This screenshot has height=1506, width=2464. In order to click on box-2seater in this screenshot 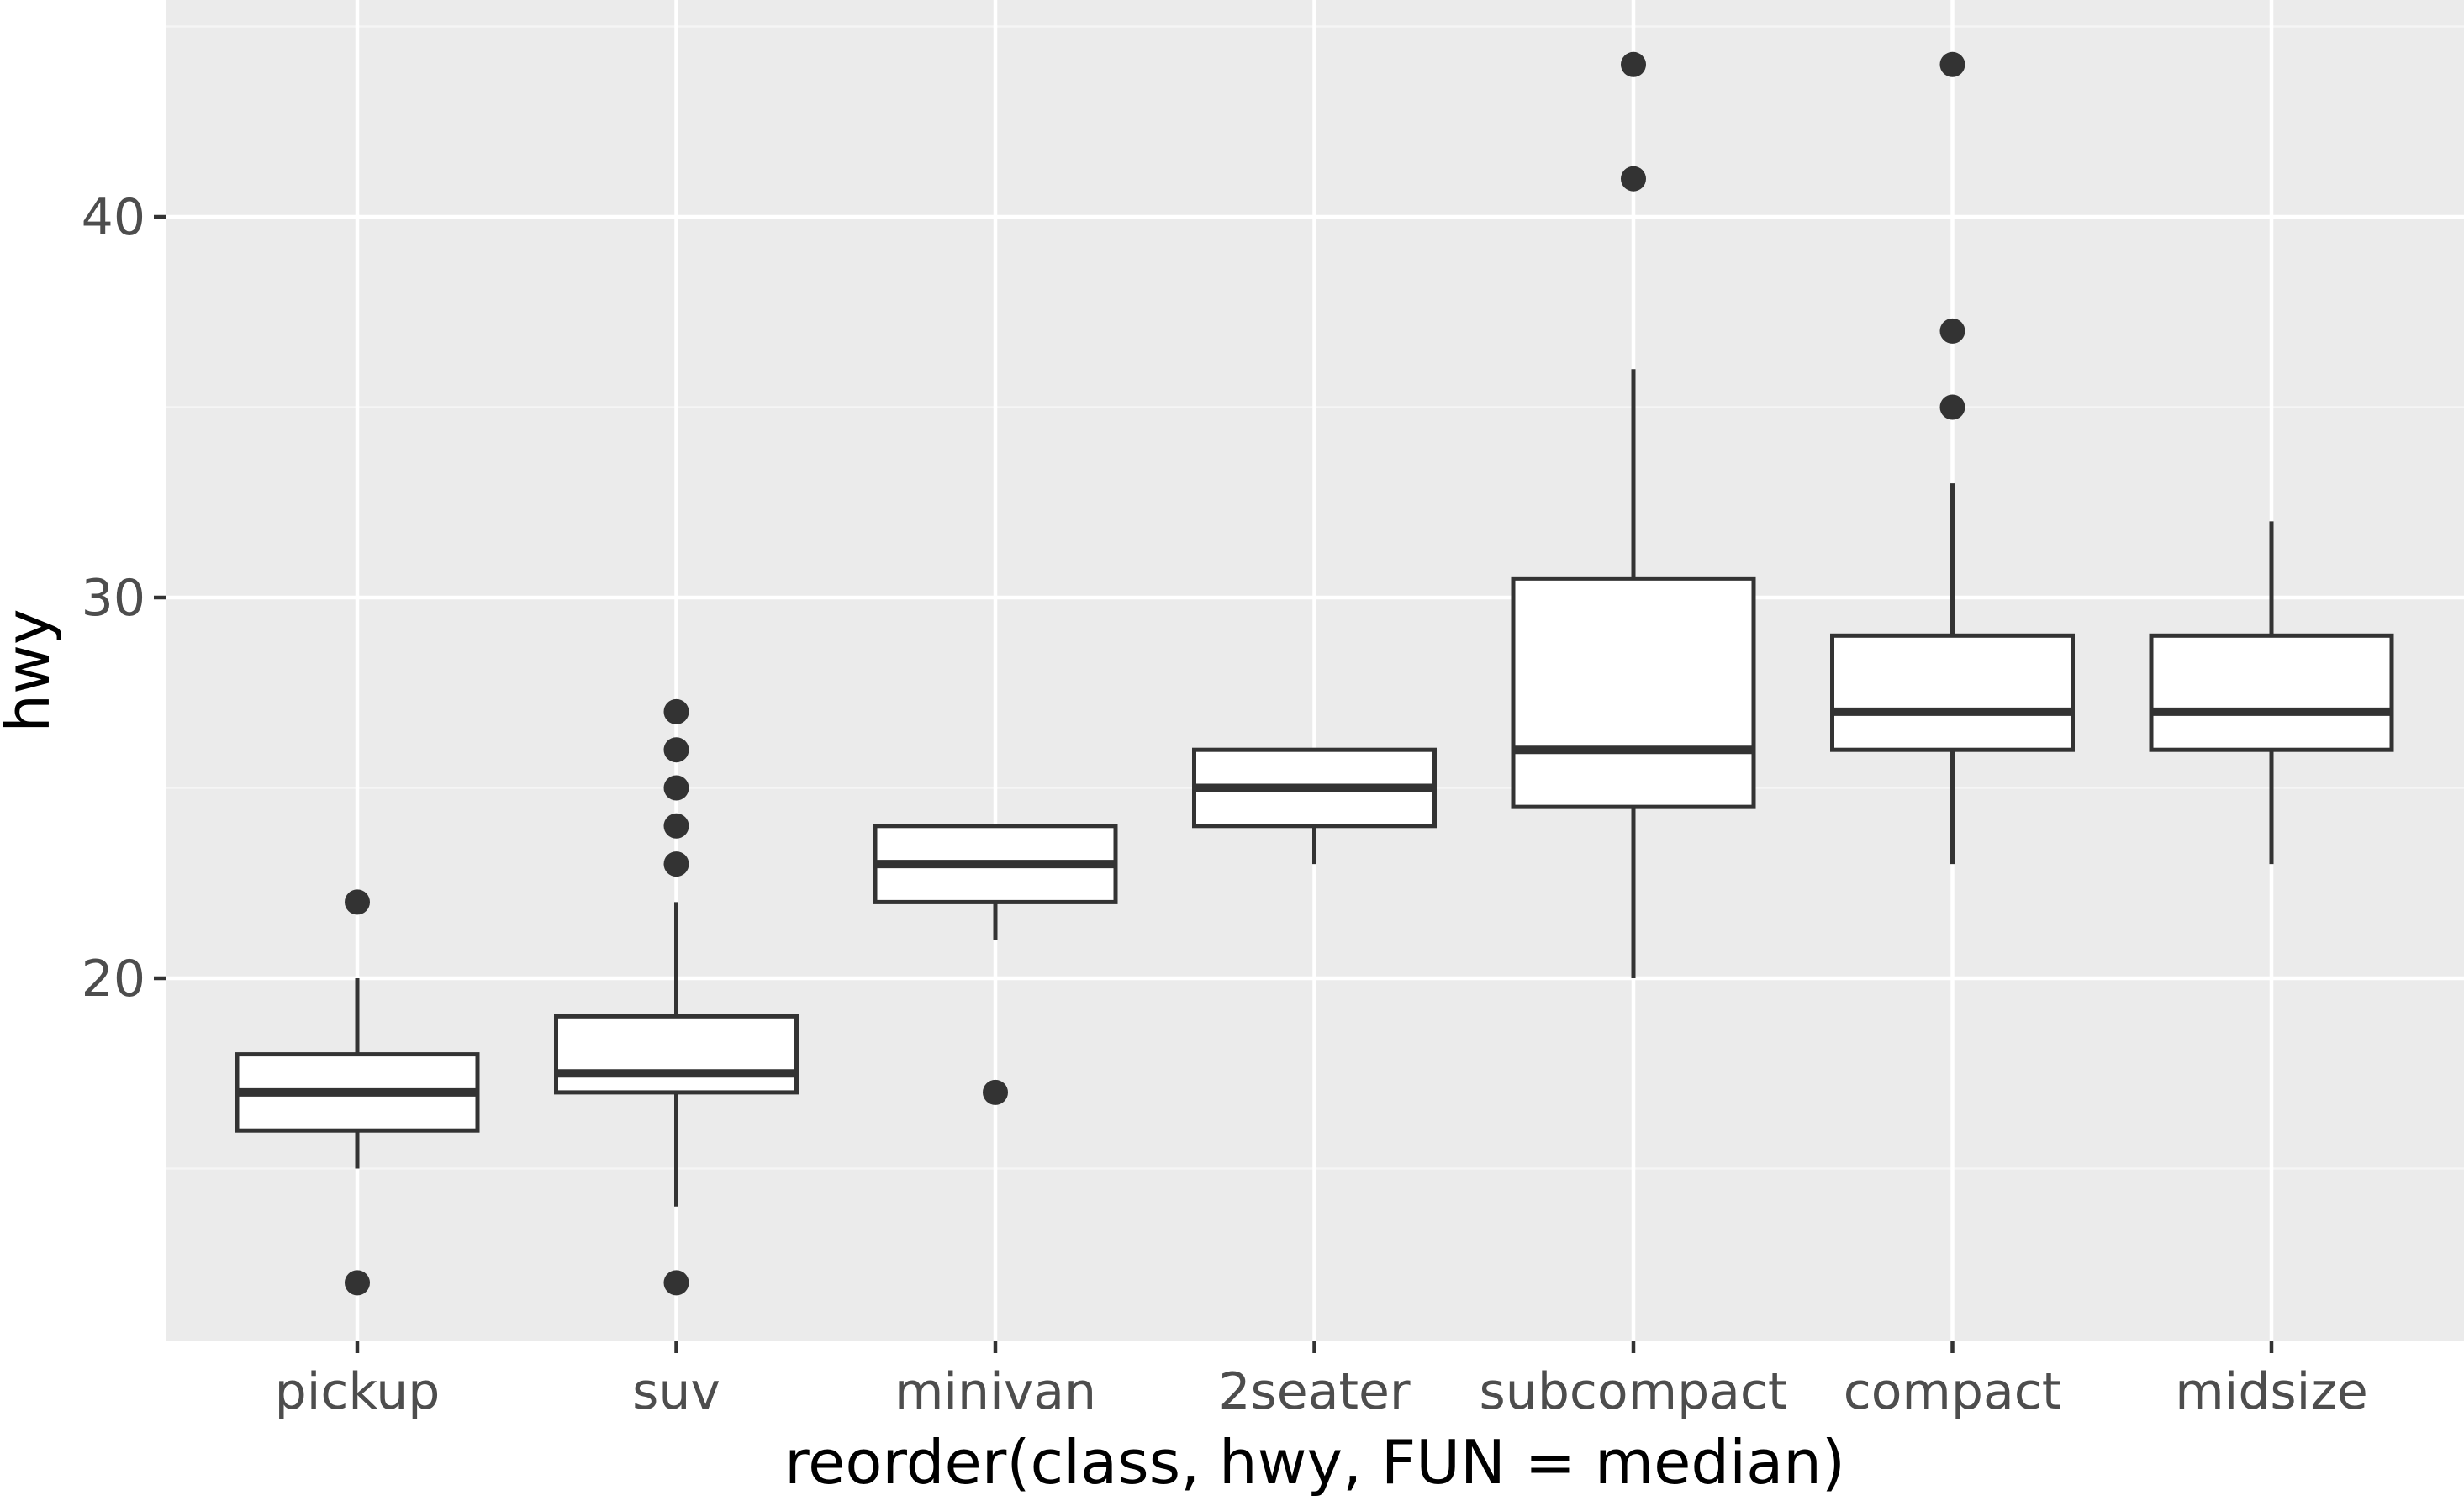, I will do `click(1314, 806)`.